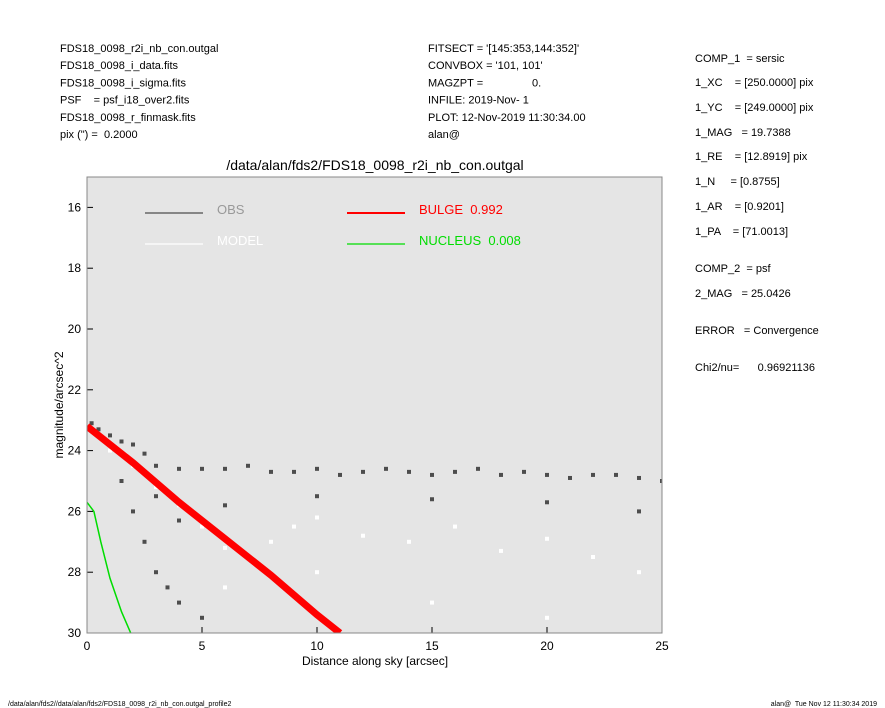  Describe the element at coordinates (202, 646) in the screenshot. I see `x-tick-label: 5` at that location.